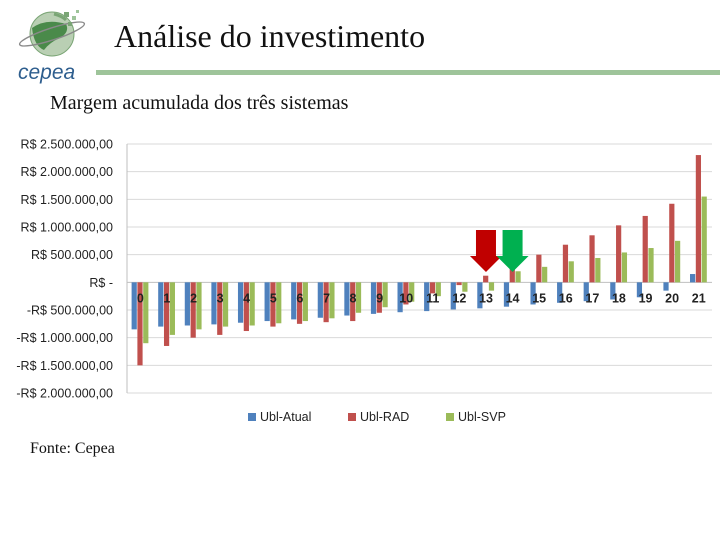  Describe the element at coordinates (513, 298) in the screenshot. I see `x-tick-label: 14` at that location.